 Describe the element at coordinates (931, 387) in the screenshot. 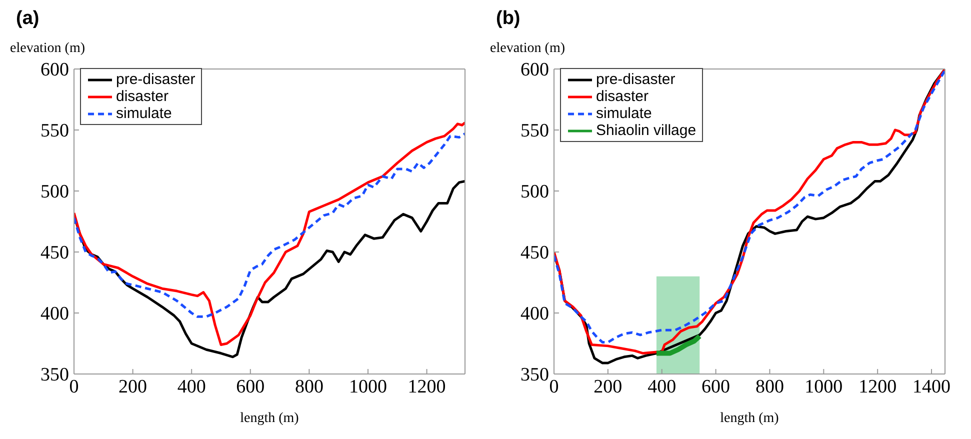

I see `x-tick-label: 1400` at that location.